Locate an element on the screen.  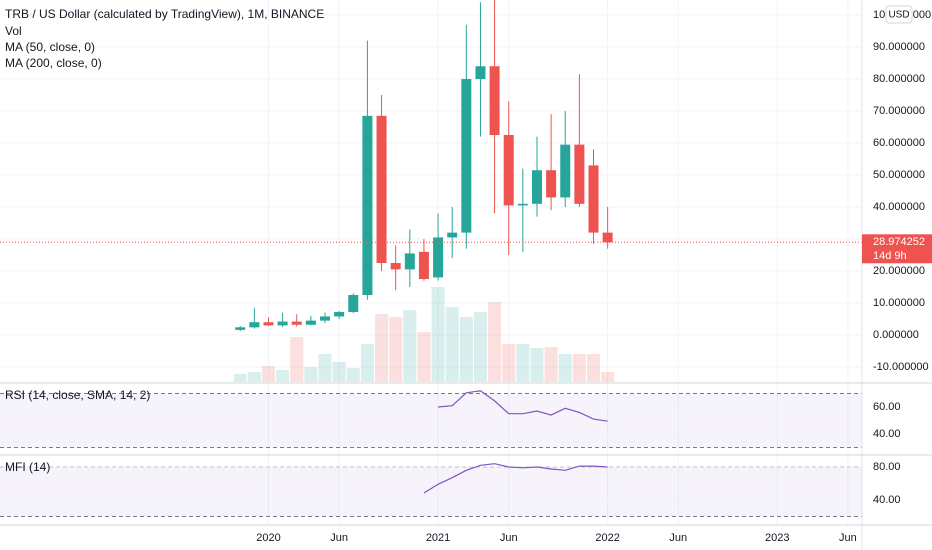
y-tick-label: 60.00 is located at coordinates (887, 407).